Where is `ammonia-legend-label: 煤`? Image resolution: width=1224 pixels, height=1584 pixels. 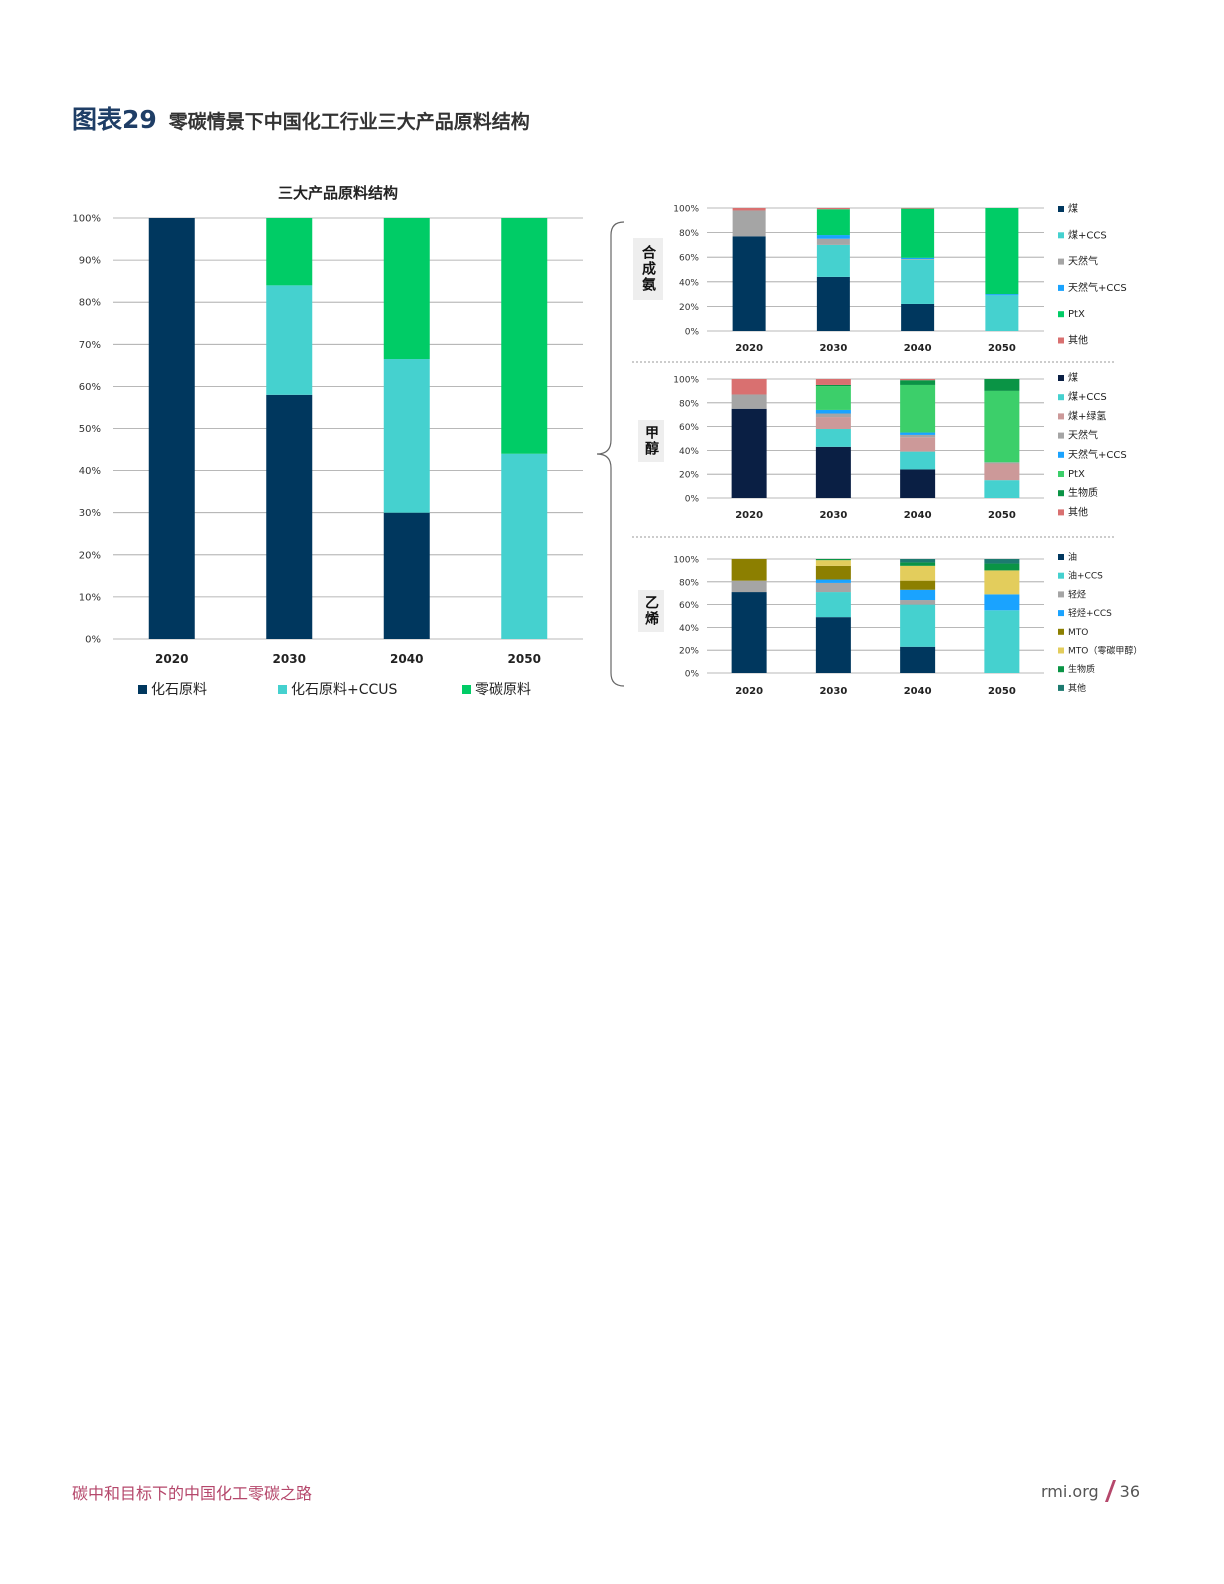 ammonia-legend-label: 煤 is located at coordinates (1073, 208).